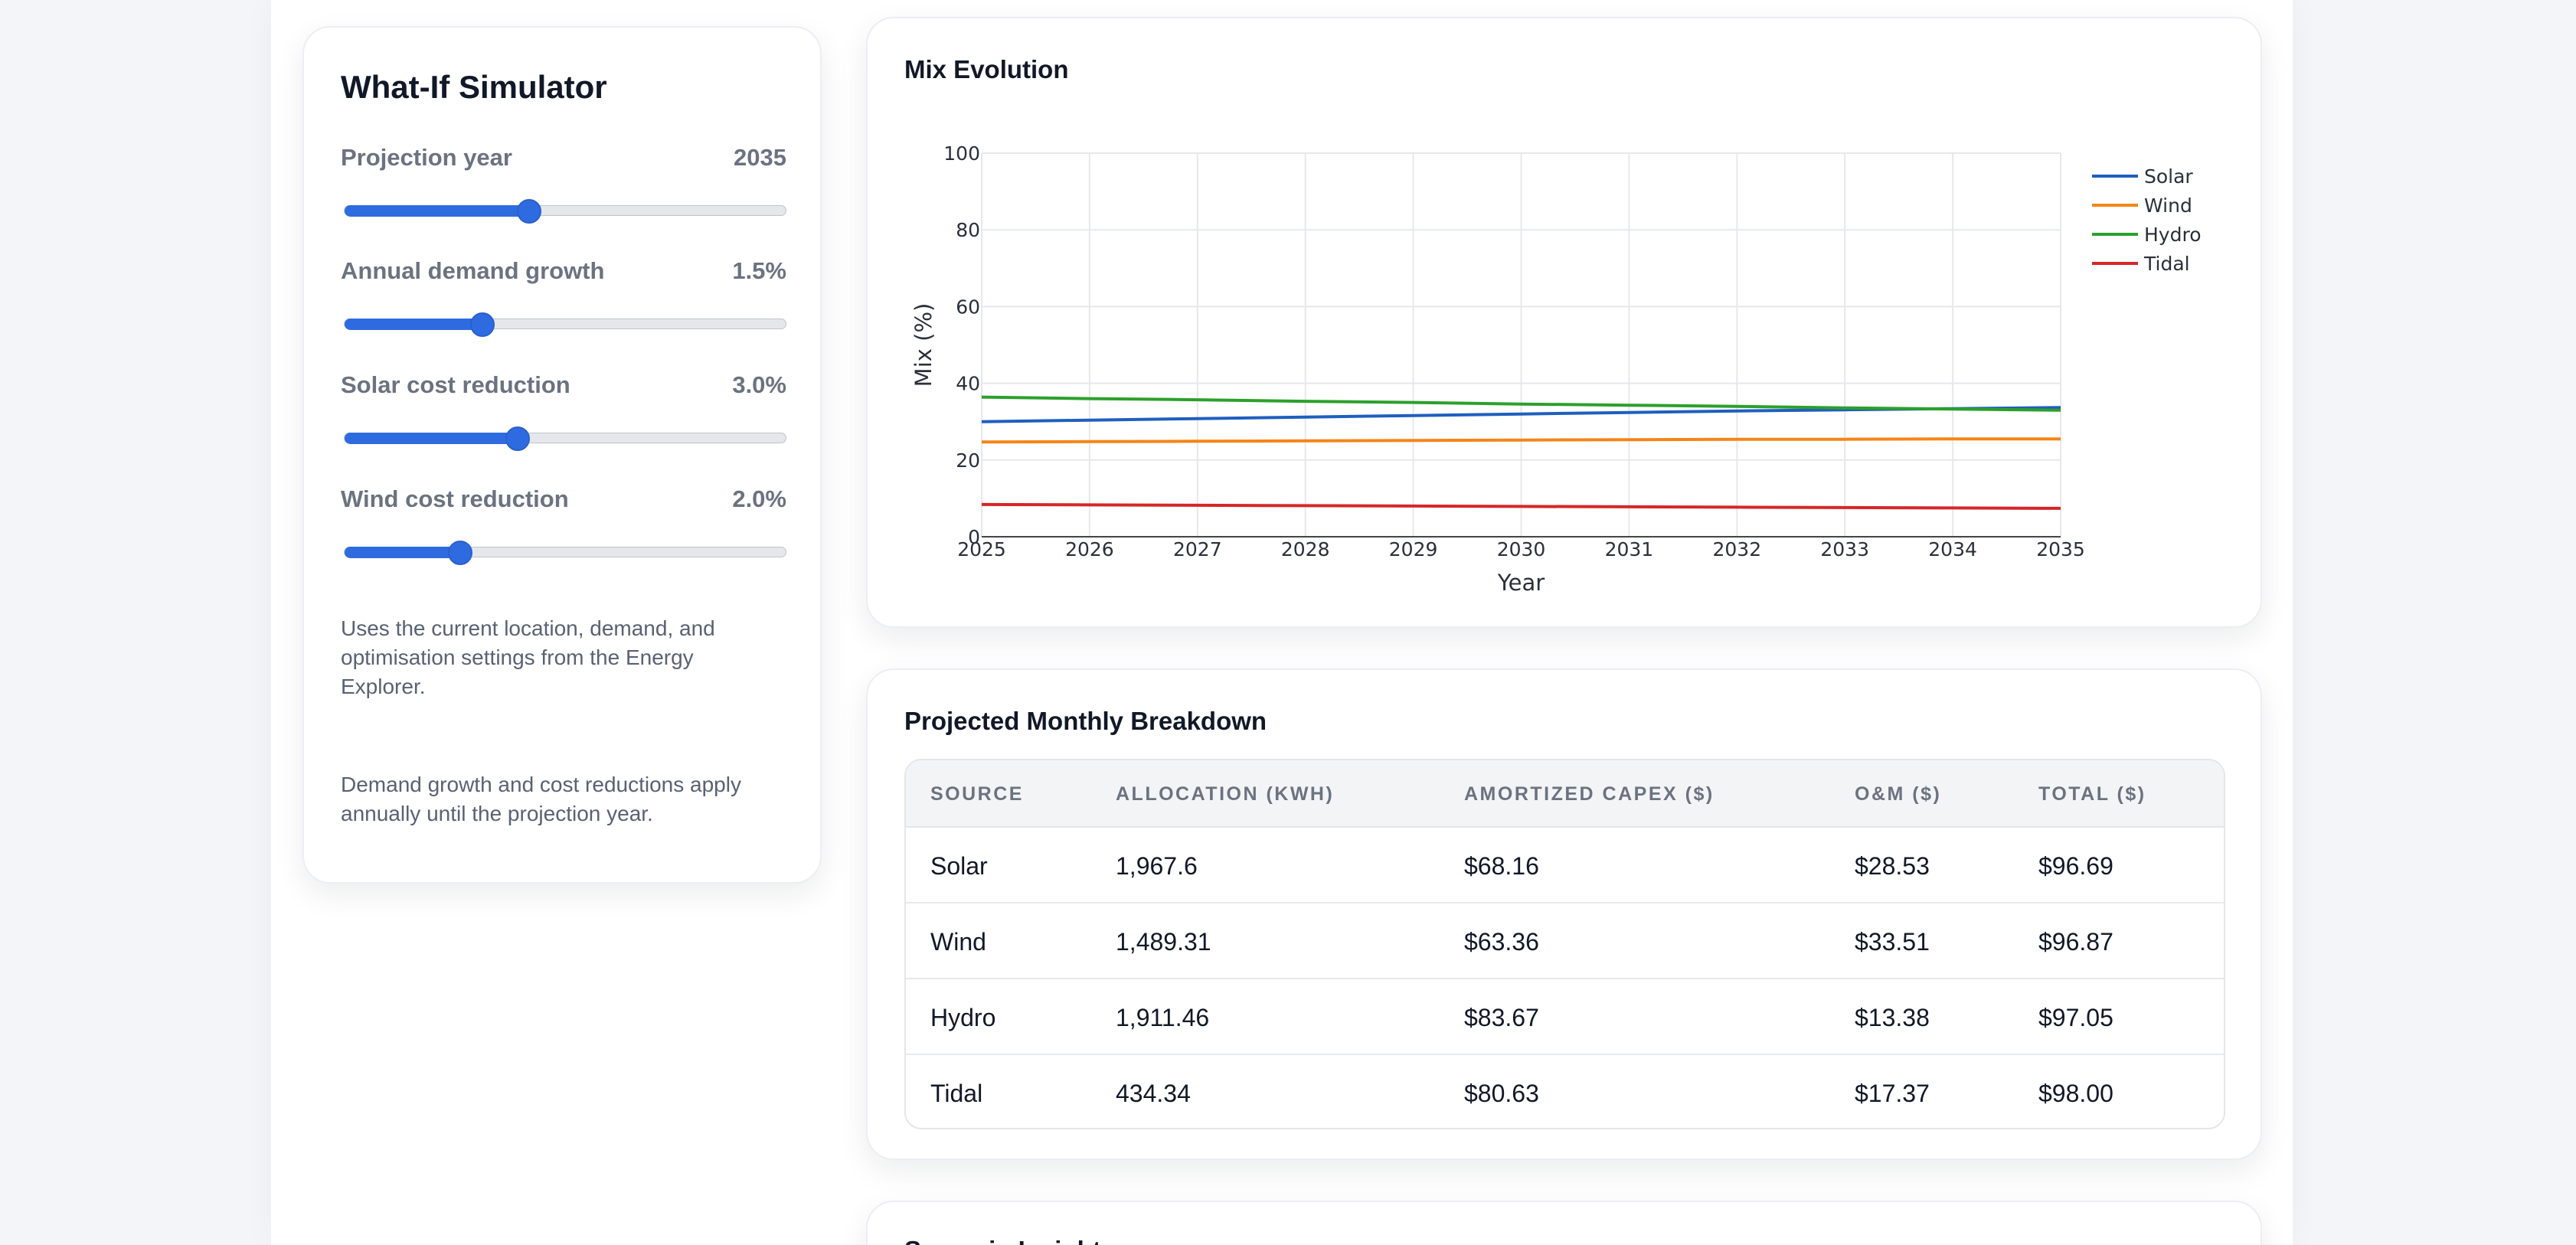  What do you see at coordinates (956, 1093) in the screenshot?
I see `cell-source: Tidal` at bounding box center [956, 1093].